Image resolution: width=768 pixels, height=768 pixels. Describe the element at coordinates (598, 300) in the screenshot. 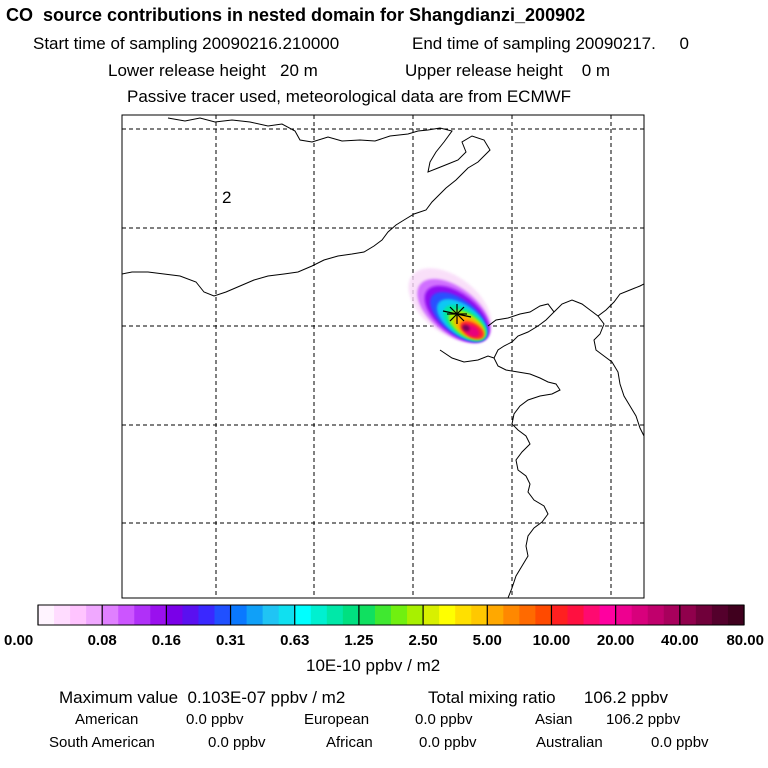

I see `coastline-liaodong` at that location.